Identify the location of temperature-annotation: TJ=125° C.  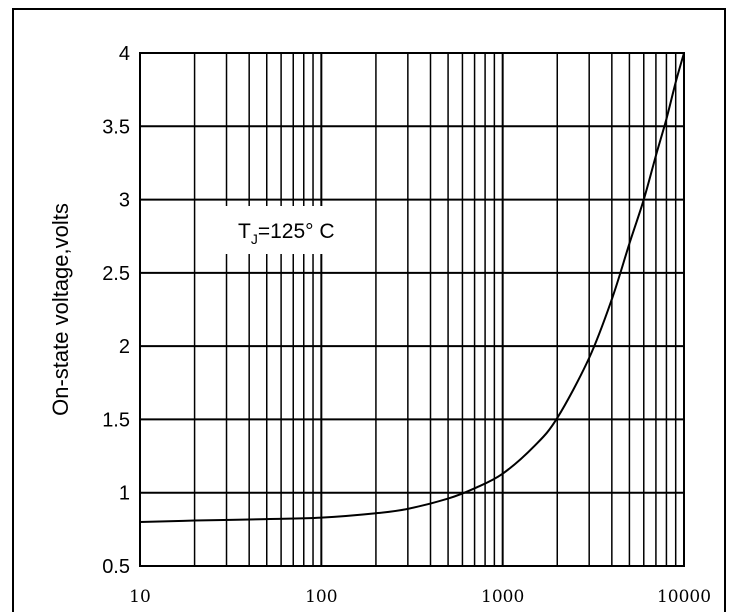
(299, 230).